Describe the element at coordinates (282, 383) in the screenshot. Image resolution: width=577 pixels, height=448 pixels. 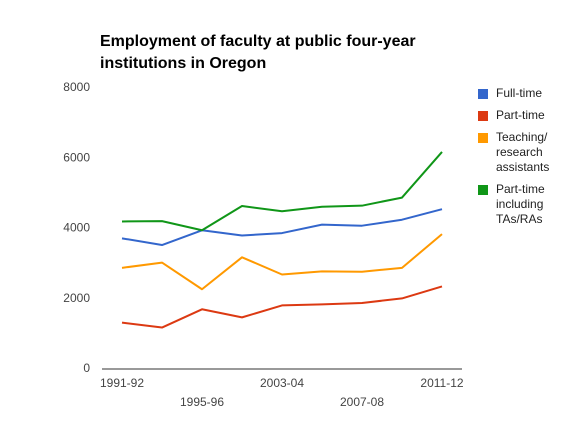
I see `x-tick-label: 2003-04` at that location.